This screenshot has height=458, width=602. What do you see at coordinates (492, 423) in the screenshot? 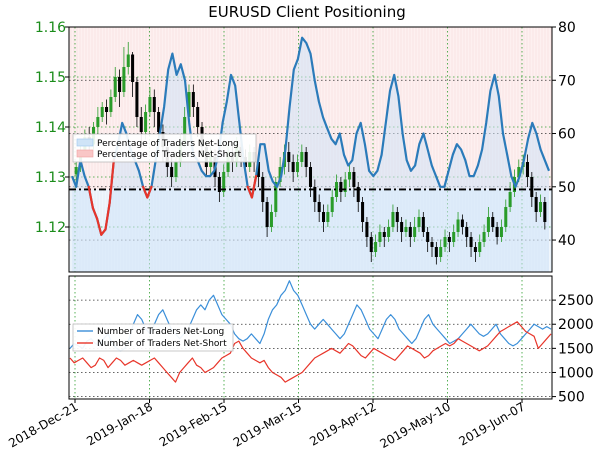
I see `x-tick-label: 2019-Jun-07` at bounding box center [492, 423].